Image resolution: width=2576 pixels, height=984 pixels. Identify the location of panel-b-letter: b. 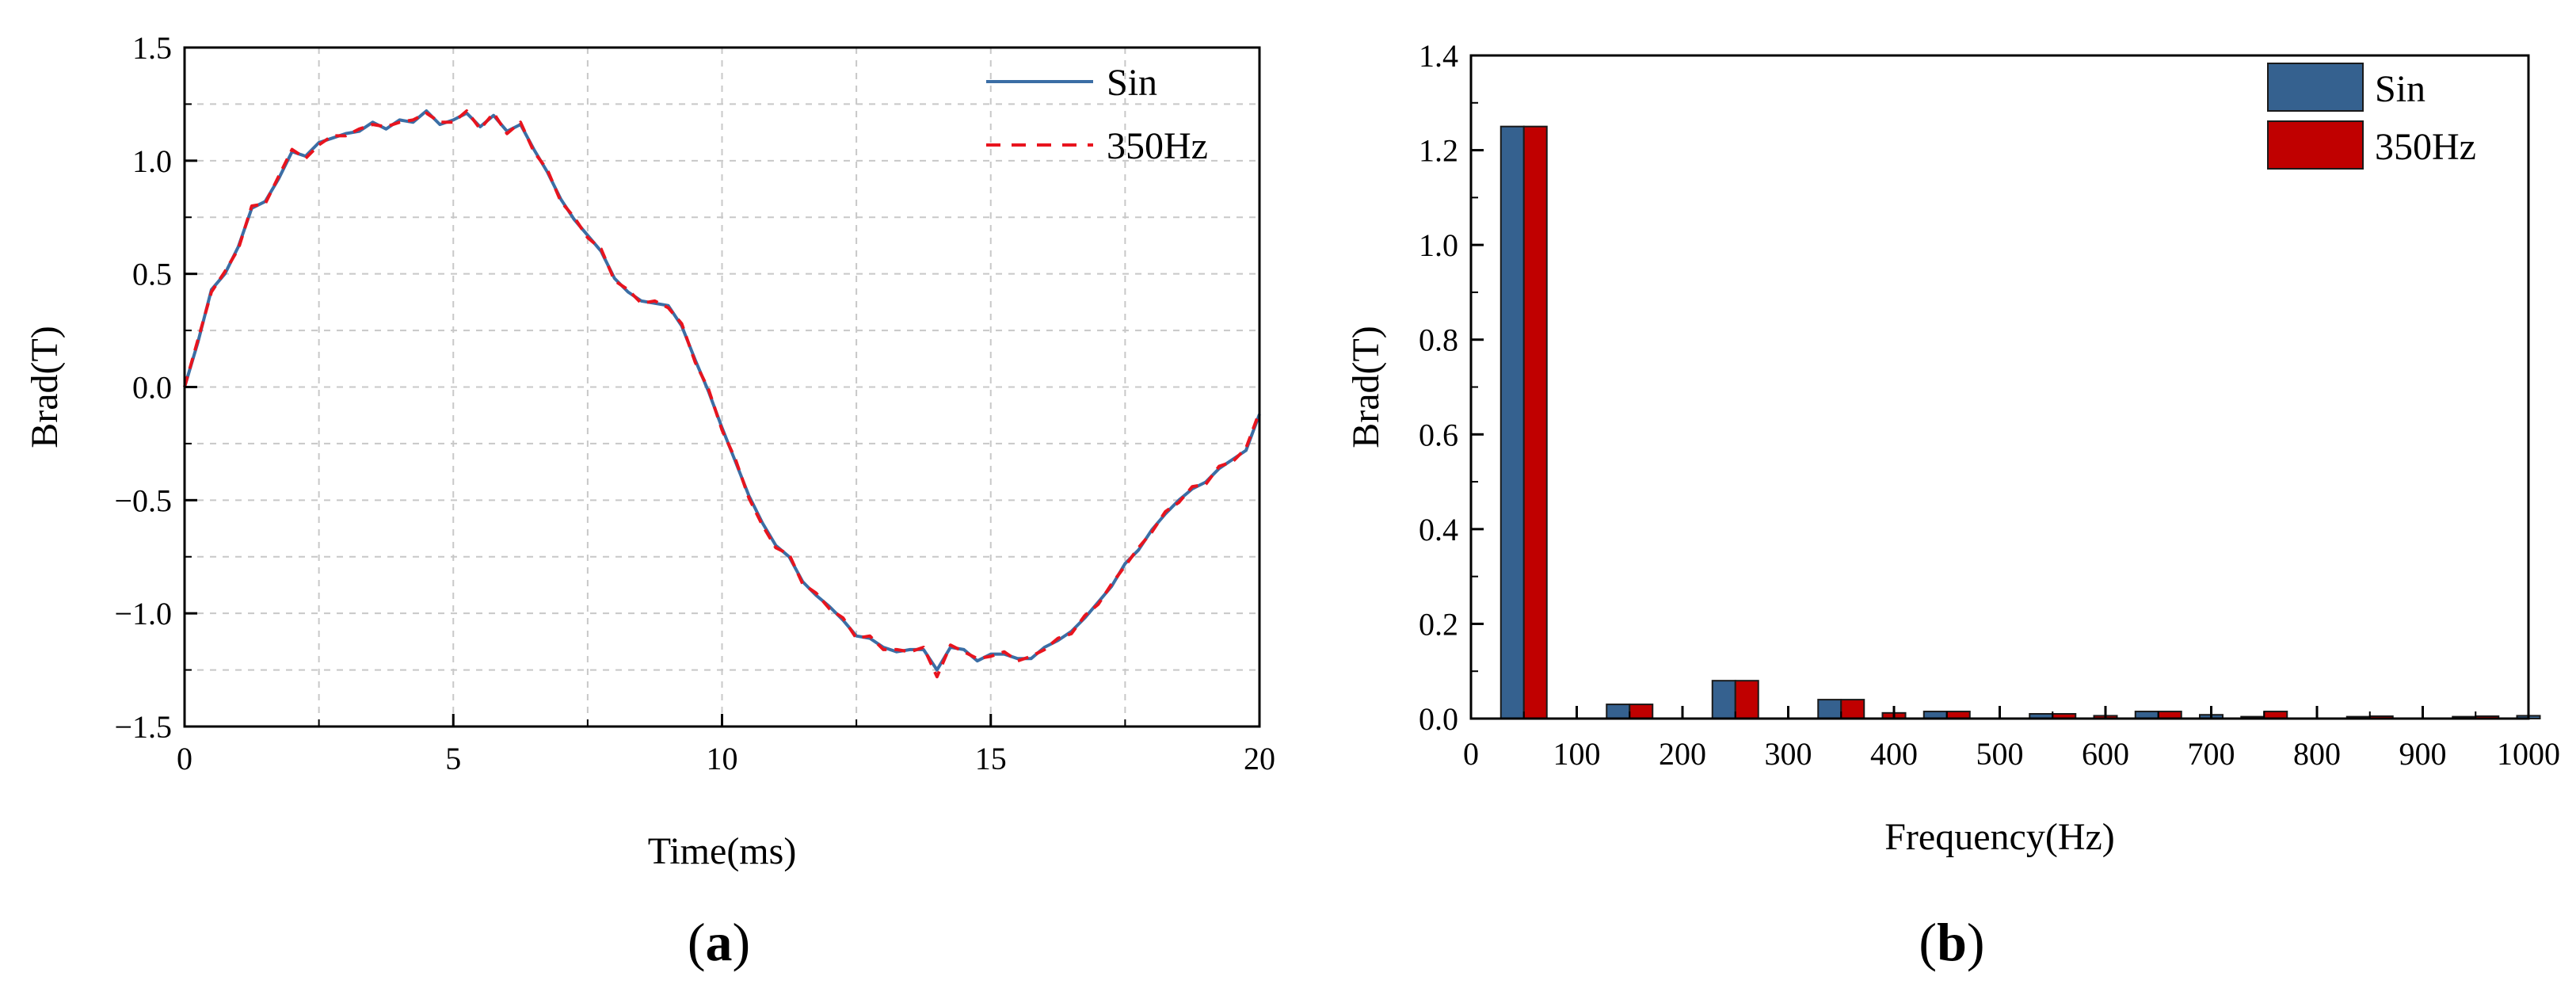
(1952, 942).